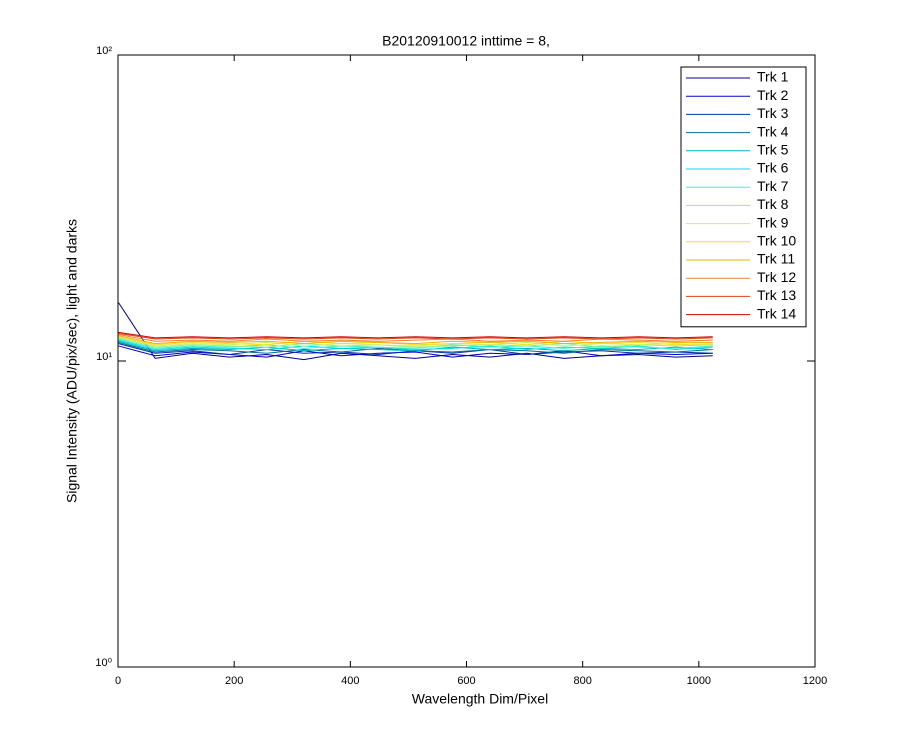 This screenshot has height=750, width=900. Describe the element at coordinates (104, 51) in the screenshot. I see `y-tick-label: 10²` at that location.